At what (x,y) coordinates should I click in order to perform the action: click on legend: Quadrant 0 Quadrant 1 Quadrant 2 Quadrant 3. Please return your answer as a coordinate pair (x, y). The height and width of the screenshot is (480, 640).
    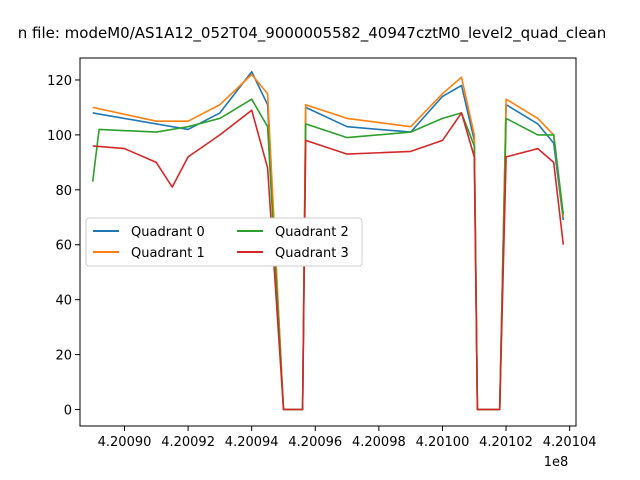
    Looking at the image, I should click on (224, 242).